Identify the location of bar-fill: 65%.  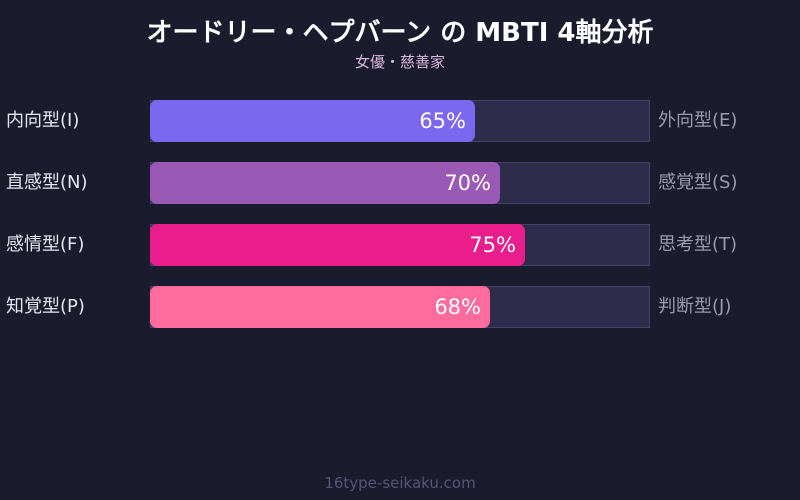
(312, 121).